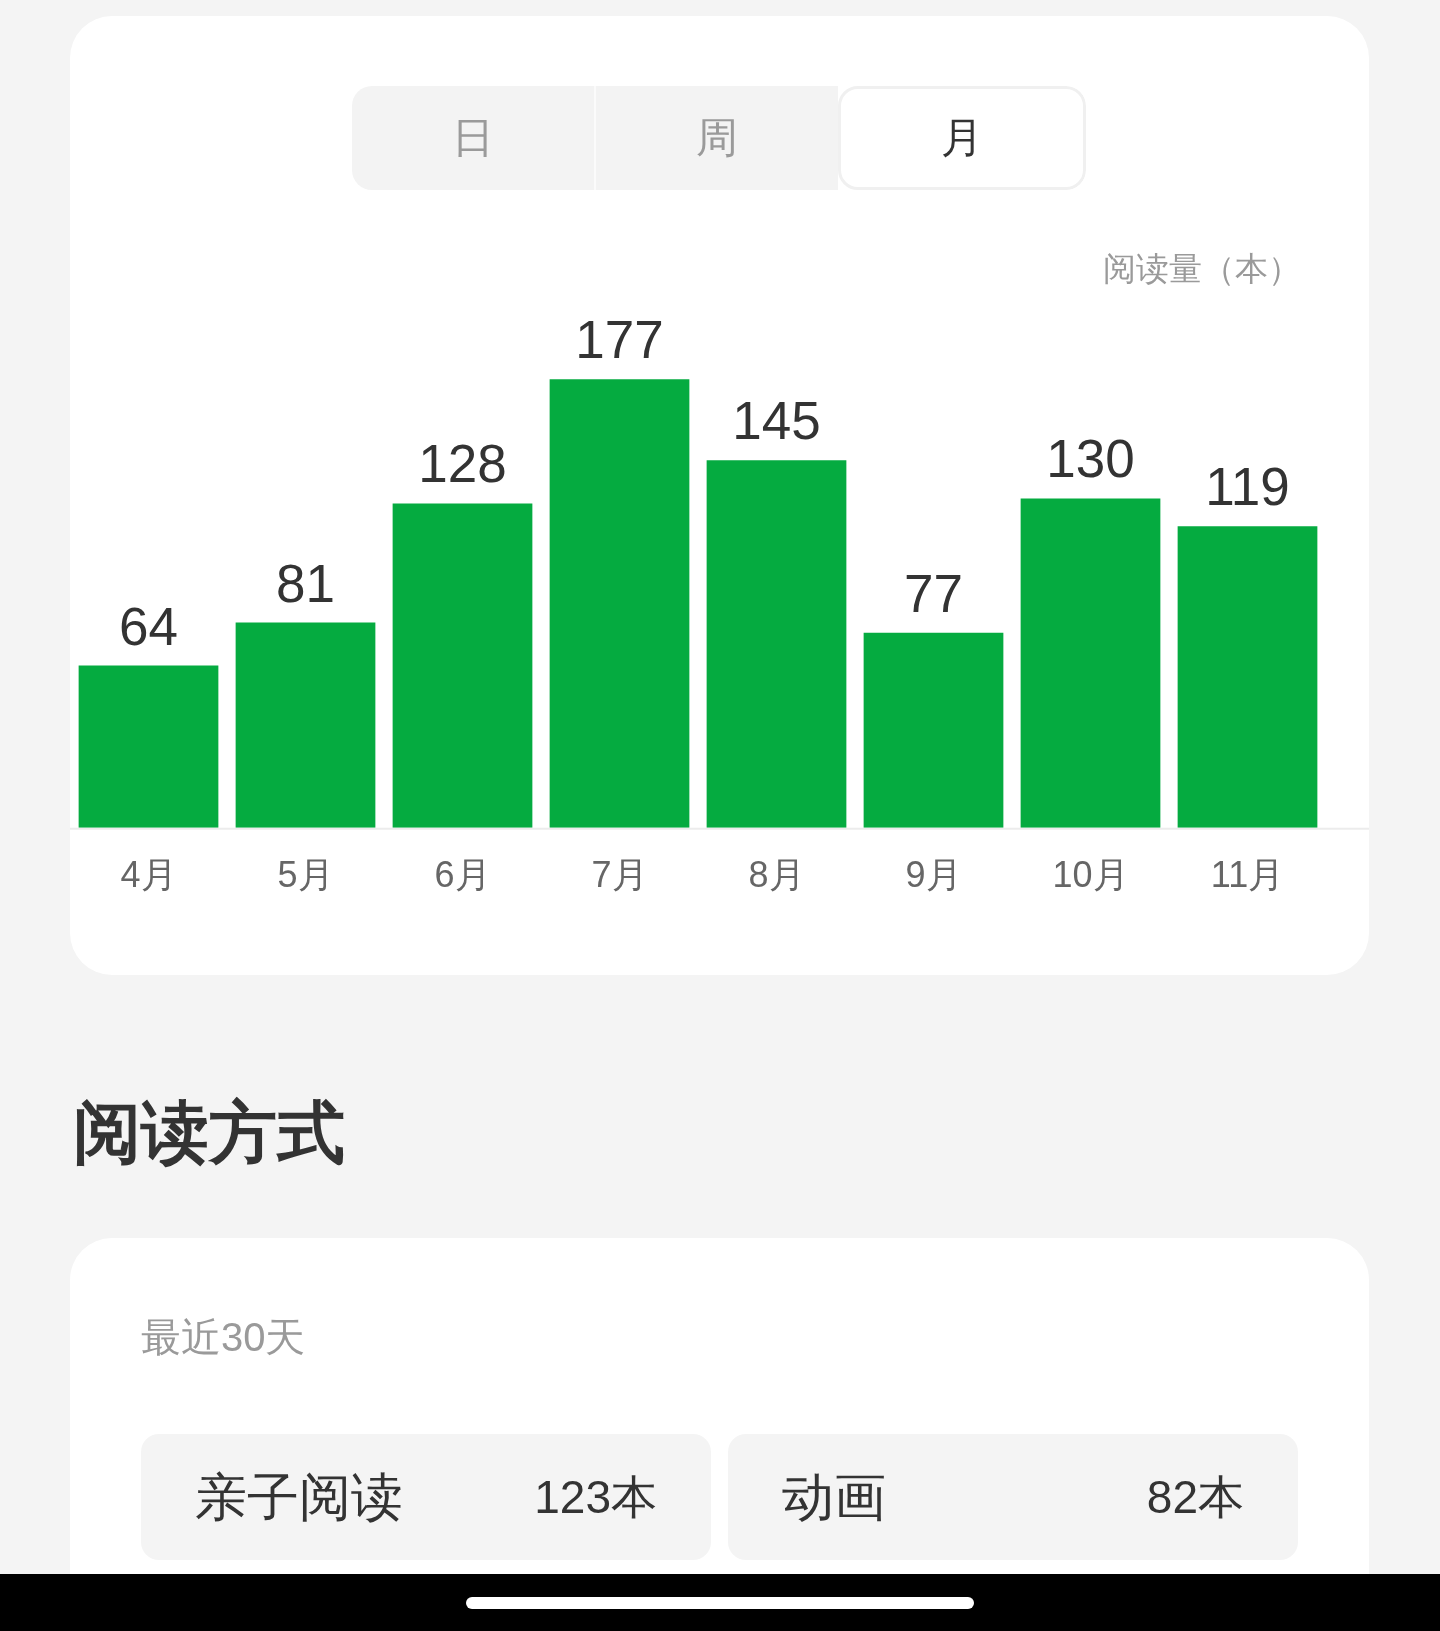 This screenshot has width=1440, height=1631. I want to click on x-tick-label: 6月, so click(462, 875).